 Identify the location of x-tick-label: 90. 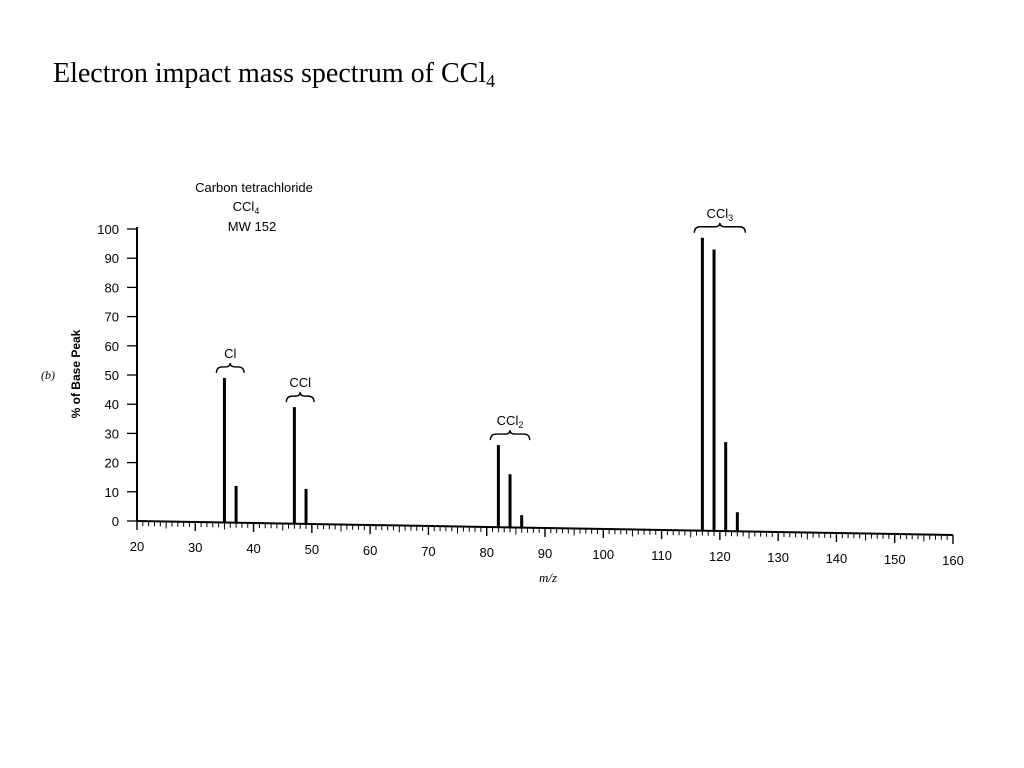
(545, 553).